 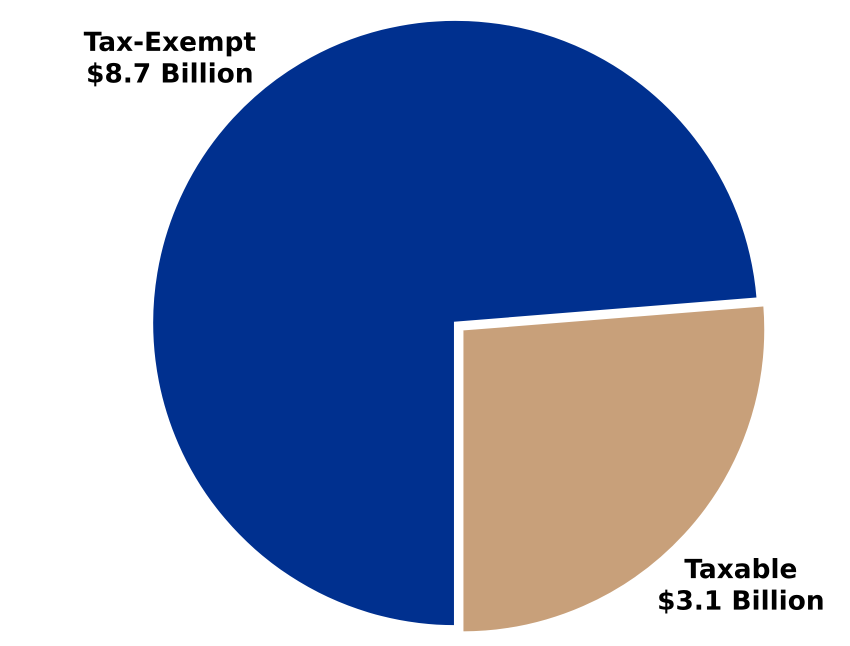 What do you see at coordinates (170, 74) in the screenshot?
I see `data-label: $8.7 Billion` at bounding box center [170, 74].